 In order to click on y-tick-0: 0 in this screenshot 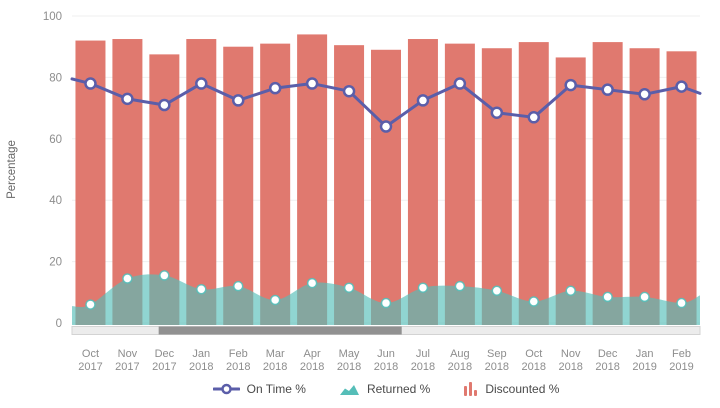, I will do `click(59, 324)`.